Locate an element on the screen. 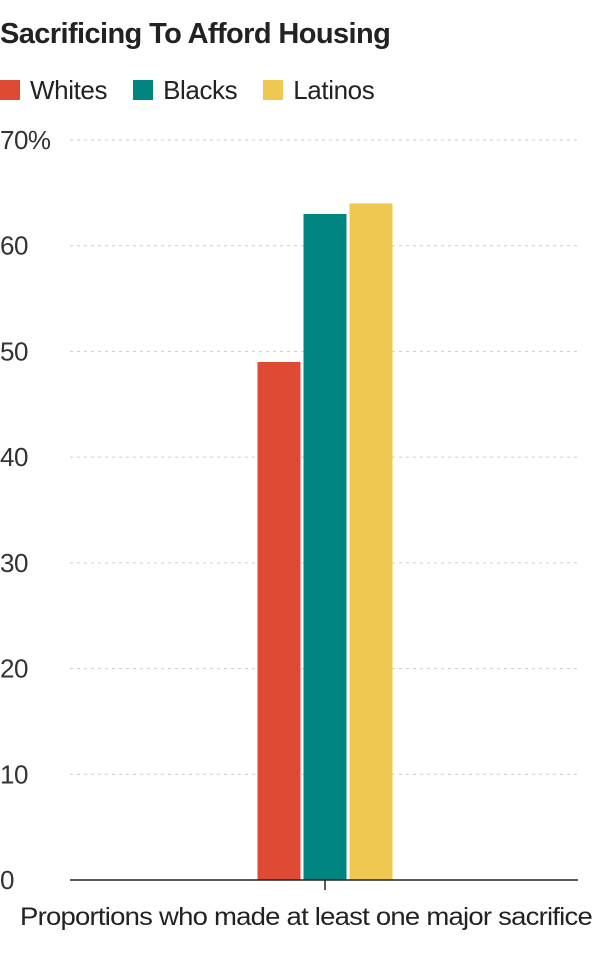 Image resolution: width=599 pixels, height=960 pixels. chart-legend: Whites Blacks Latinos is located at coordinates (200, 90).